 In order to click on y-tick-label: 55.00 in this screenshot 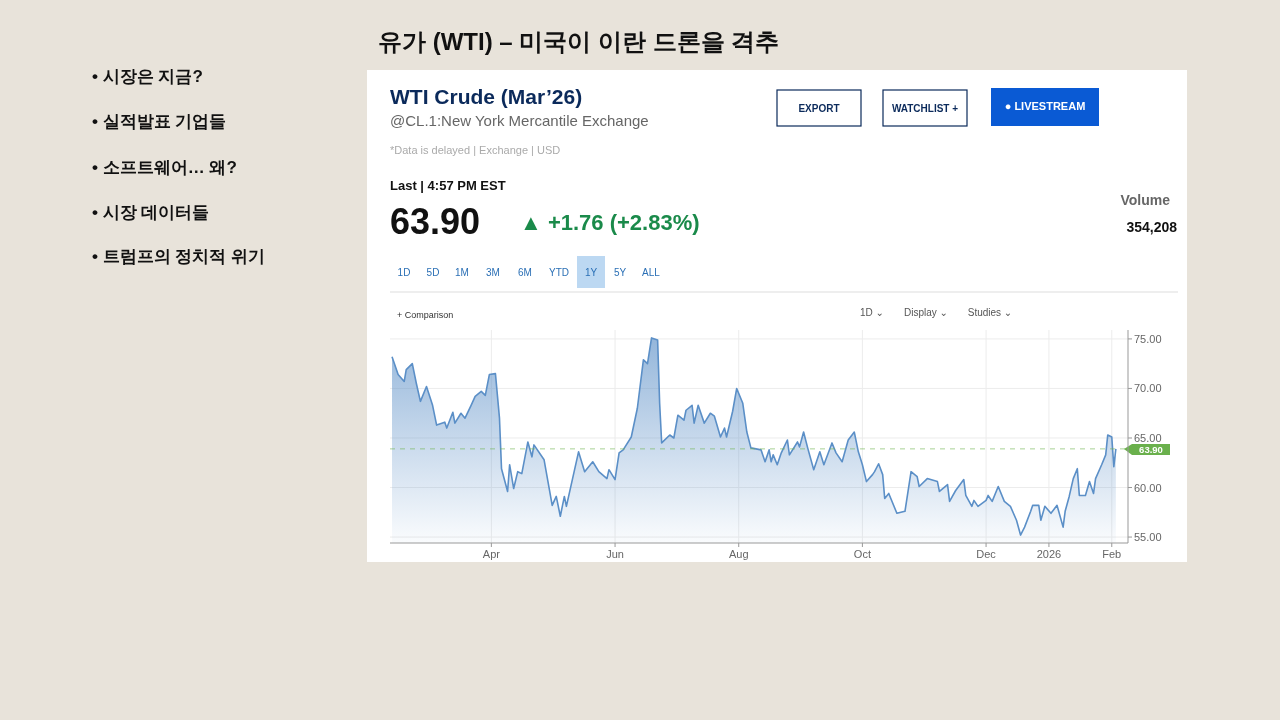, I will do `click(1148, 537)`.